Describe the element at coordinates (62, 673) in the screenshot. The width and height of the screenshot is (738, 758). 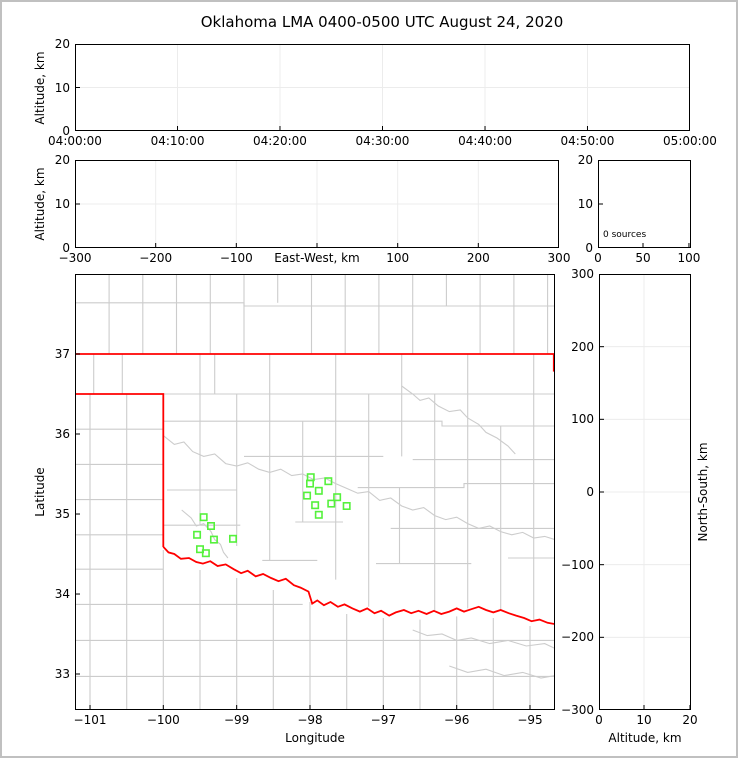
I see `tick-label: 33` at that location.